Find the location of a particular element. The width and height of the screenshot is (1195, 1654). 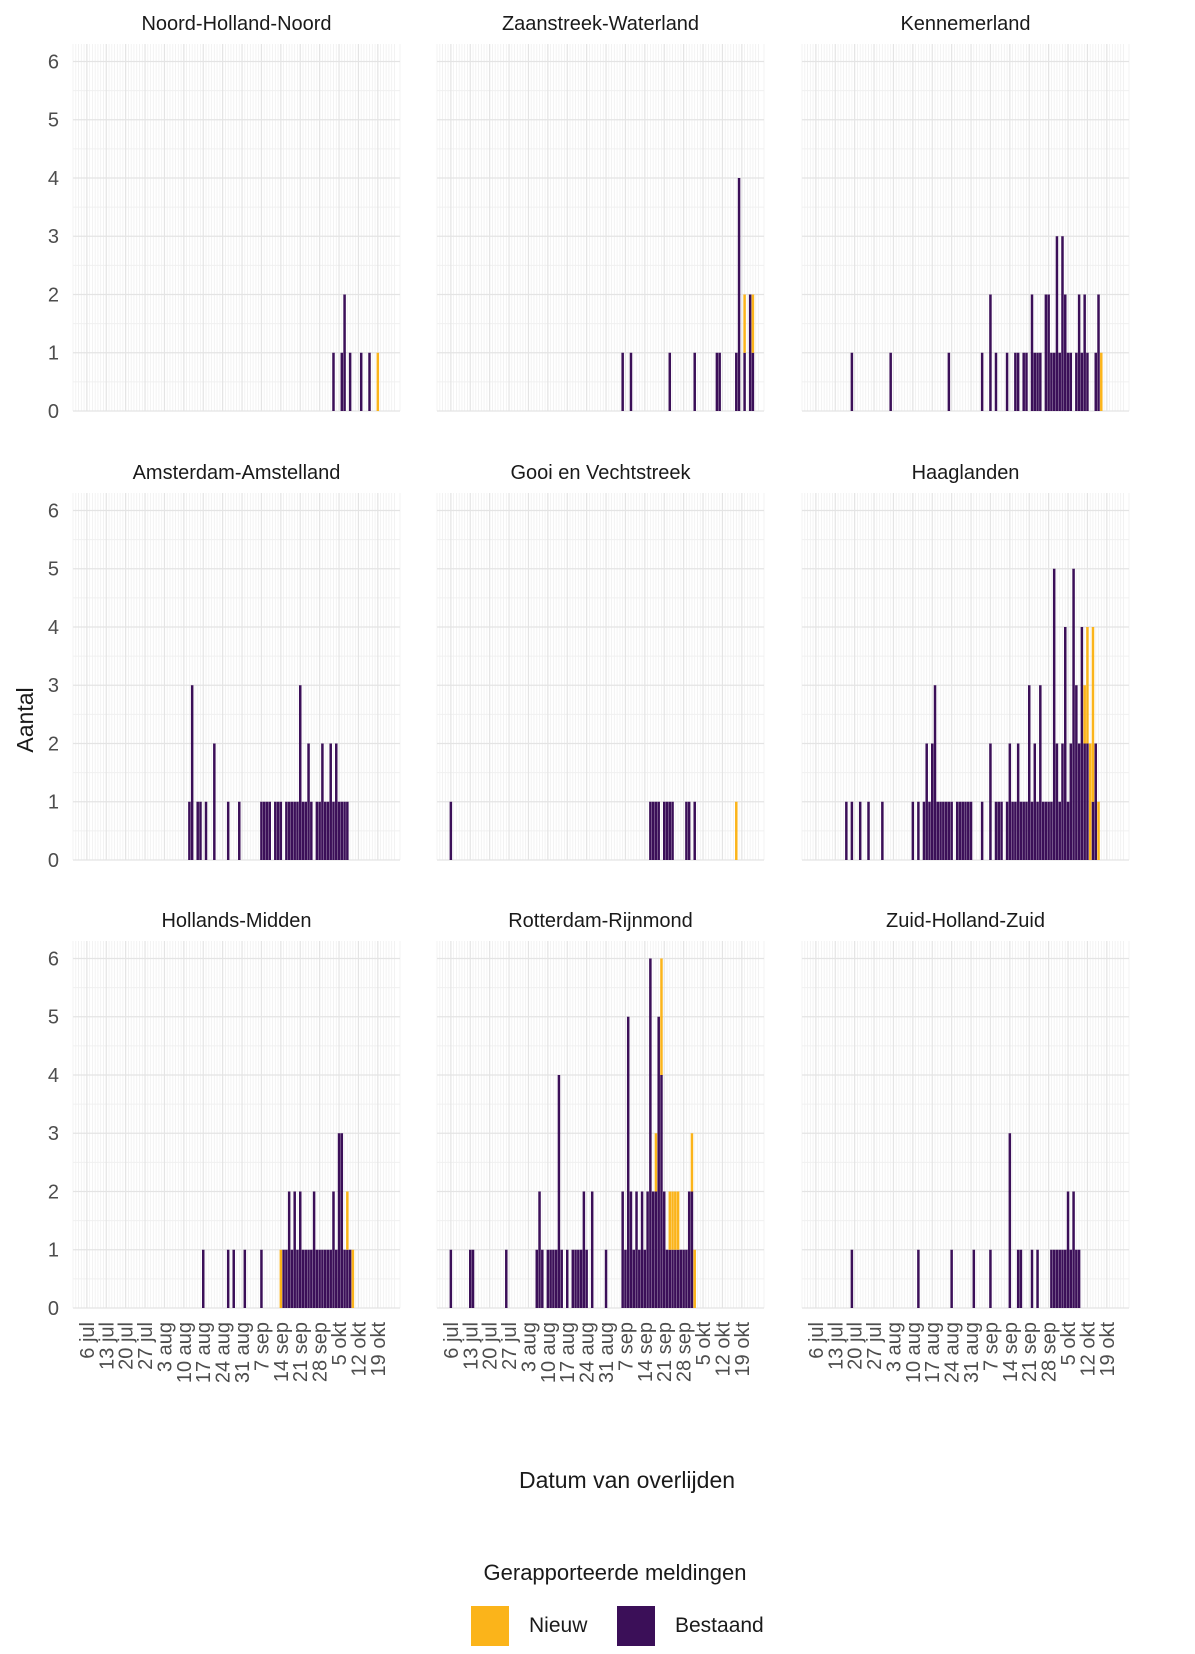

x-tick-label: 5 okt is located at coordinates (1069, 1344).